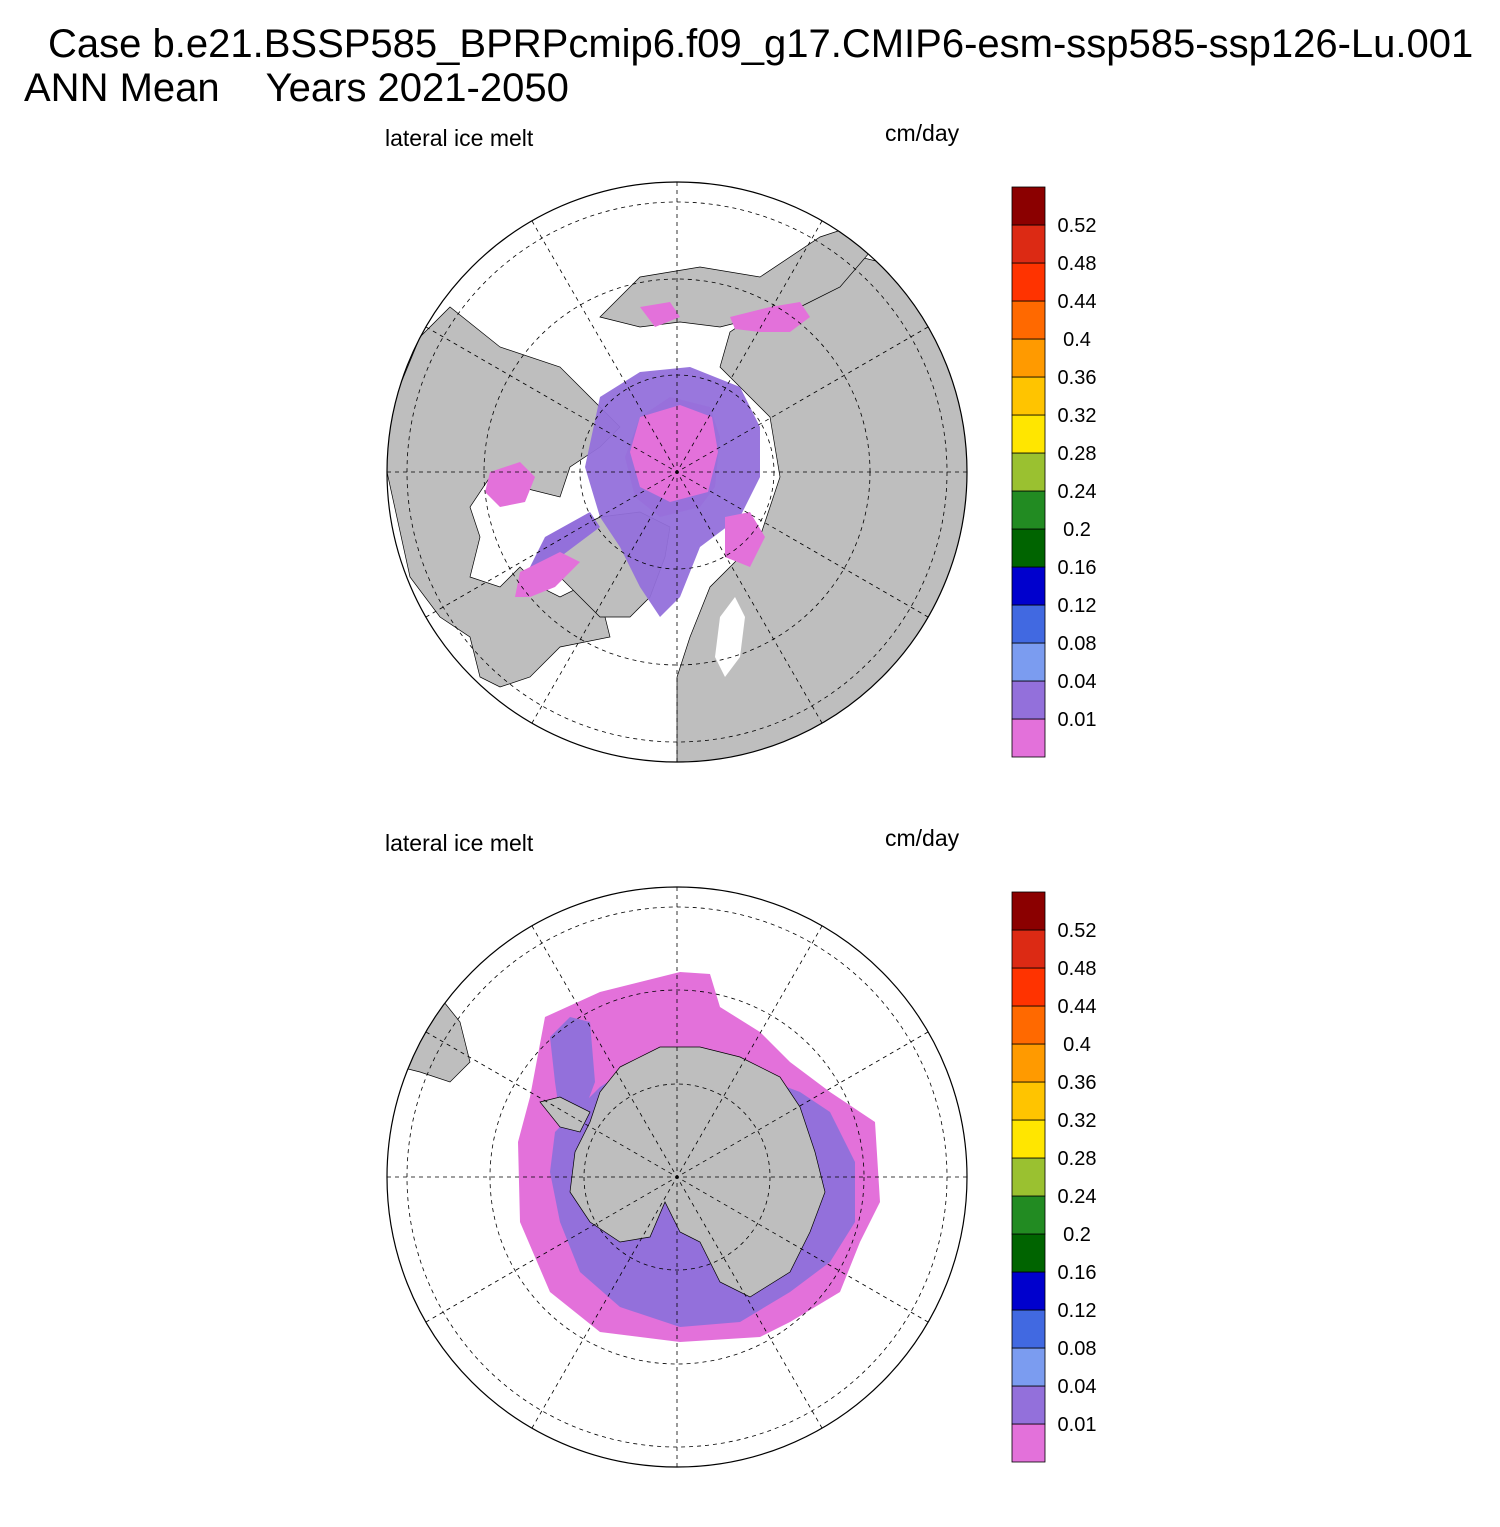 This screenshot has height=1527, width=1500. I want to click on labrador-ice, so click(547, 574).